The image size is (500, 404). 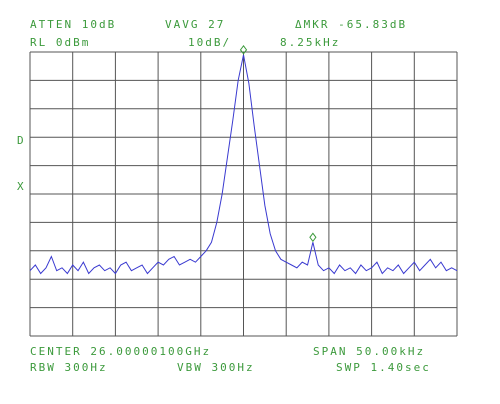 I want to click on atten: ATTEN 10dB, so click(x=73, y=24).